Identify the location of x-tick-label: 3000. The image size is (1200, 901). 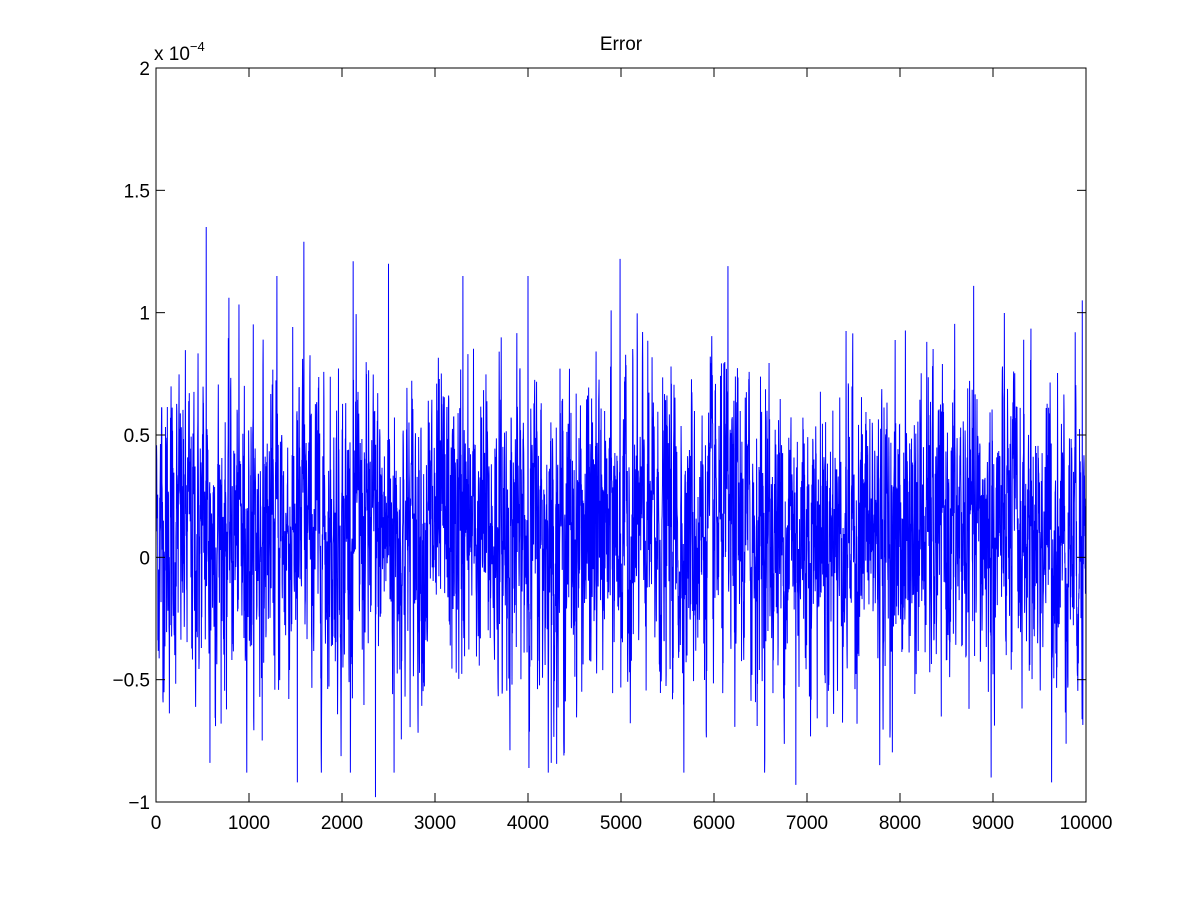
(435, 823).